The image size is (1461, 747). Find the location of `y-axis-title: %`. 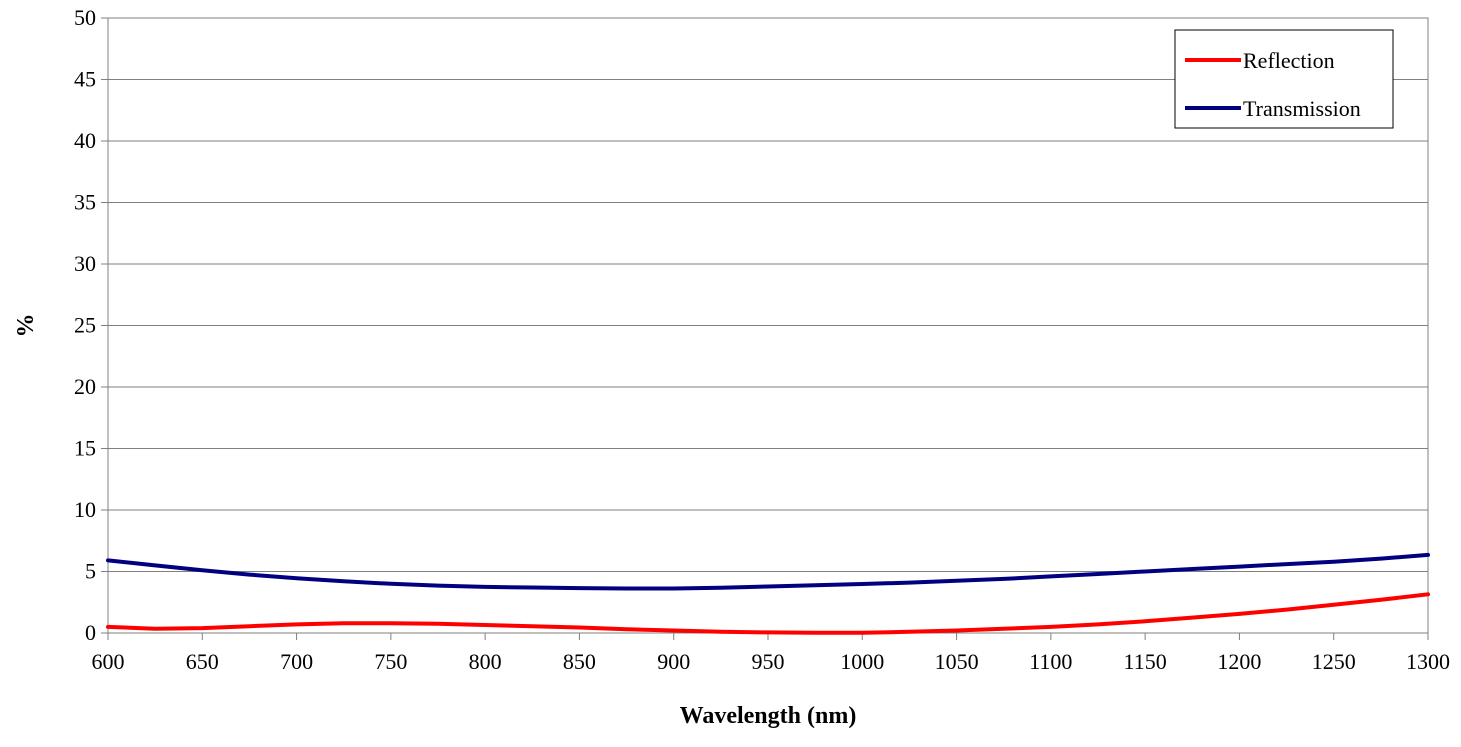

y-axis-title: % is located at coordinates (26, 326).